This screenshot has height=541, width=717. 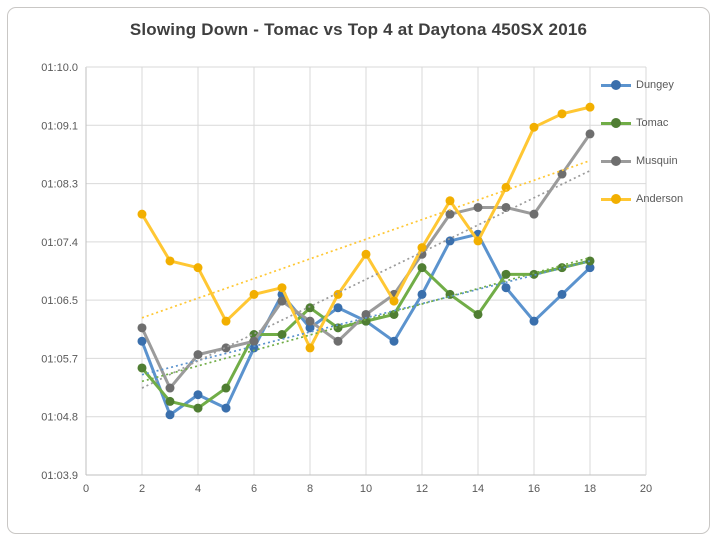 I want to click on x-axis-tick-label: 14, so click(x=478, y=489).